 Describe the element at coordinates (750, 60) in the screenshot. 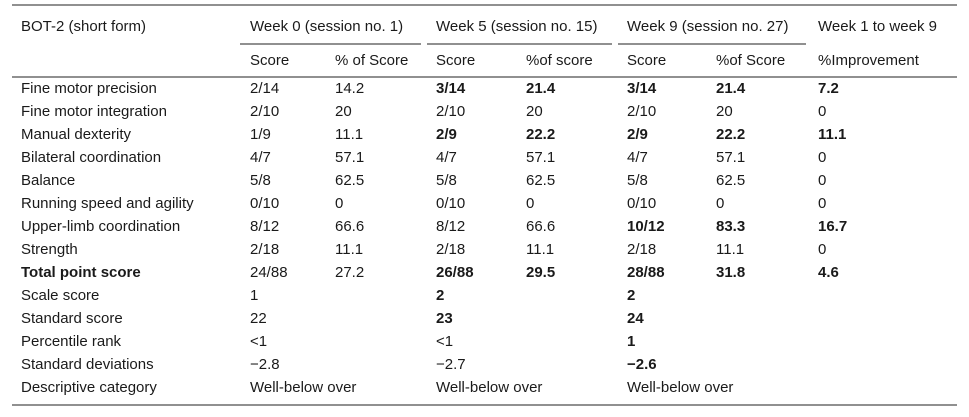

I see `sub-header: %of Score` at that location.